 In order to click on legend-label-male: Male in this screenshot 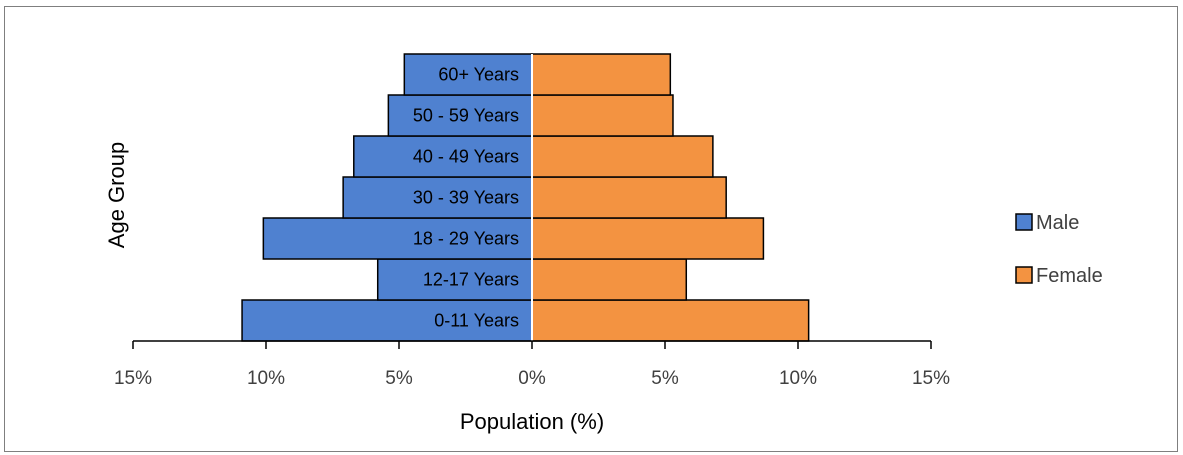, I will do `click(1057, 223)`.